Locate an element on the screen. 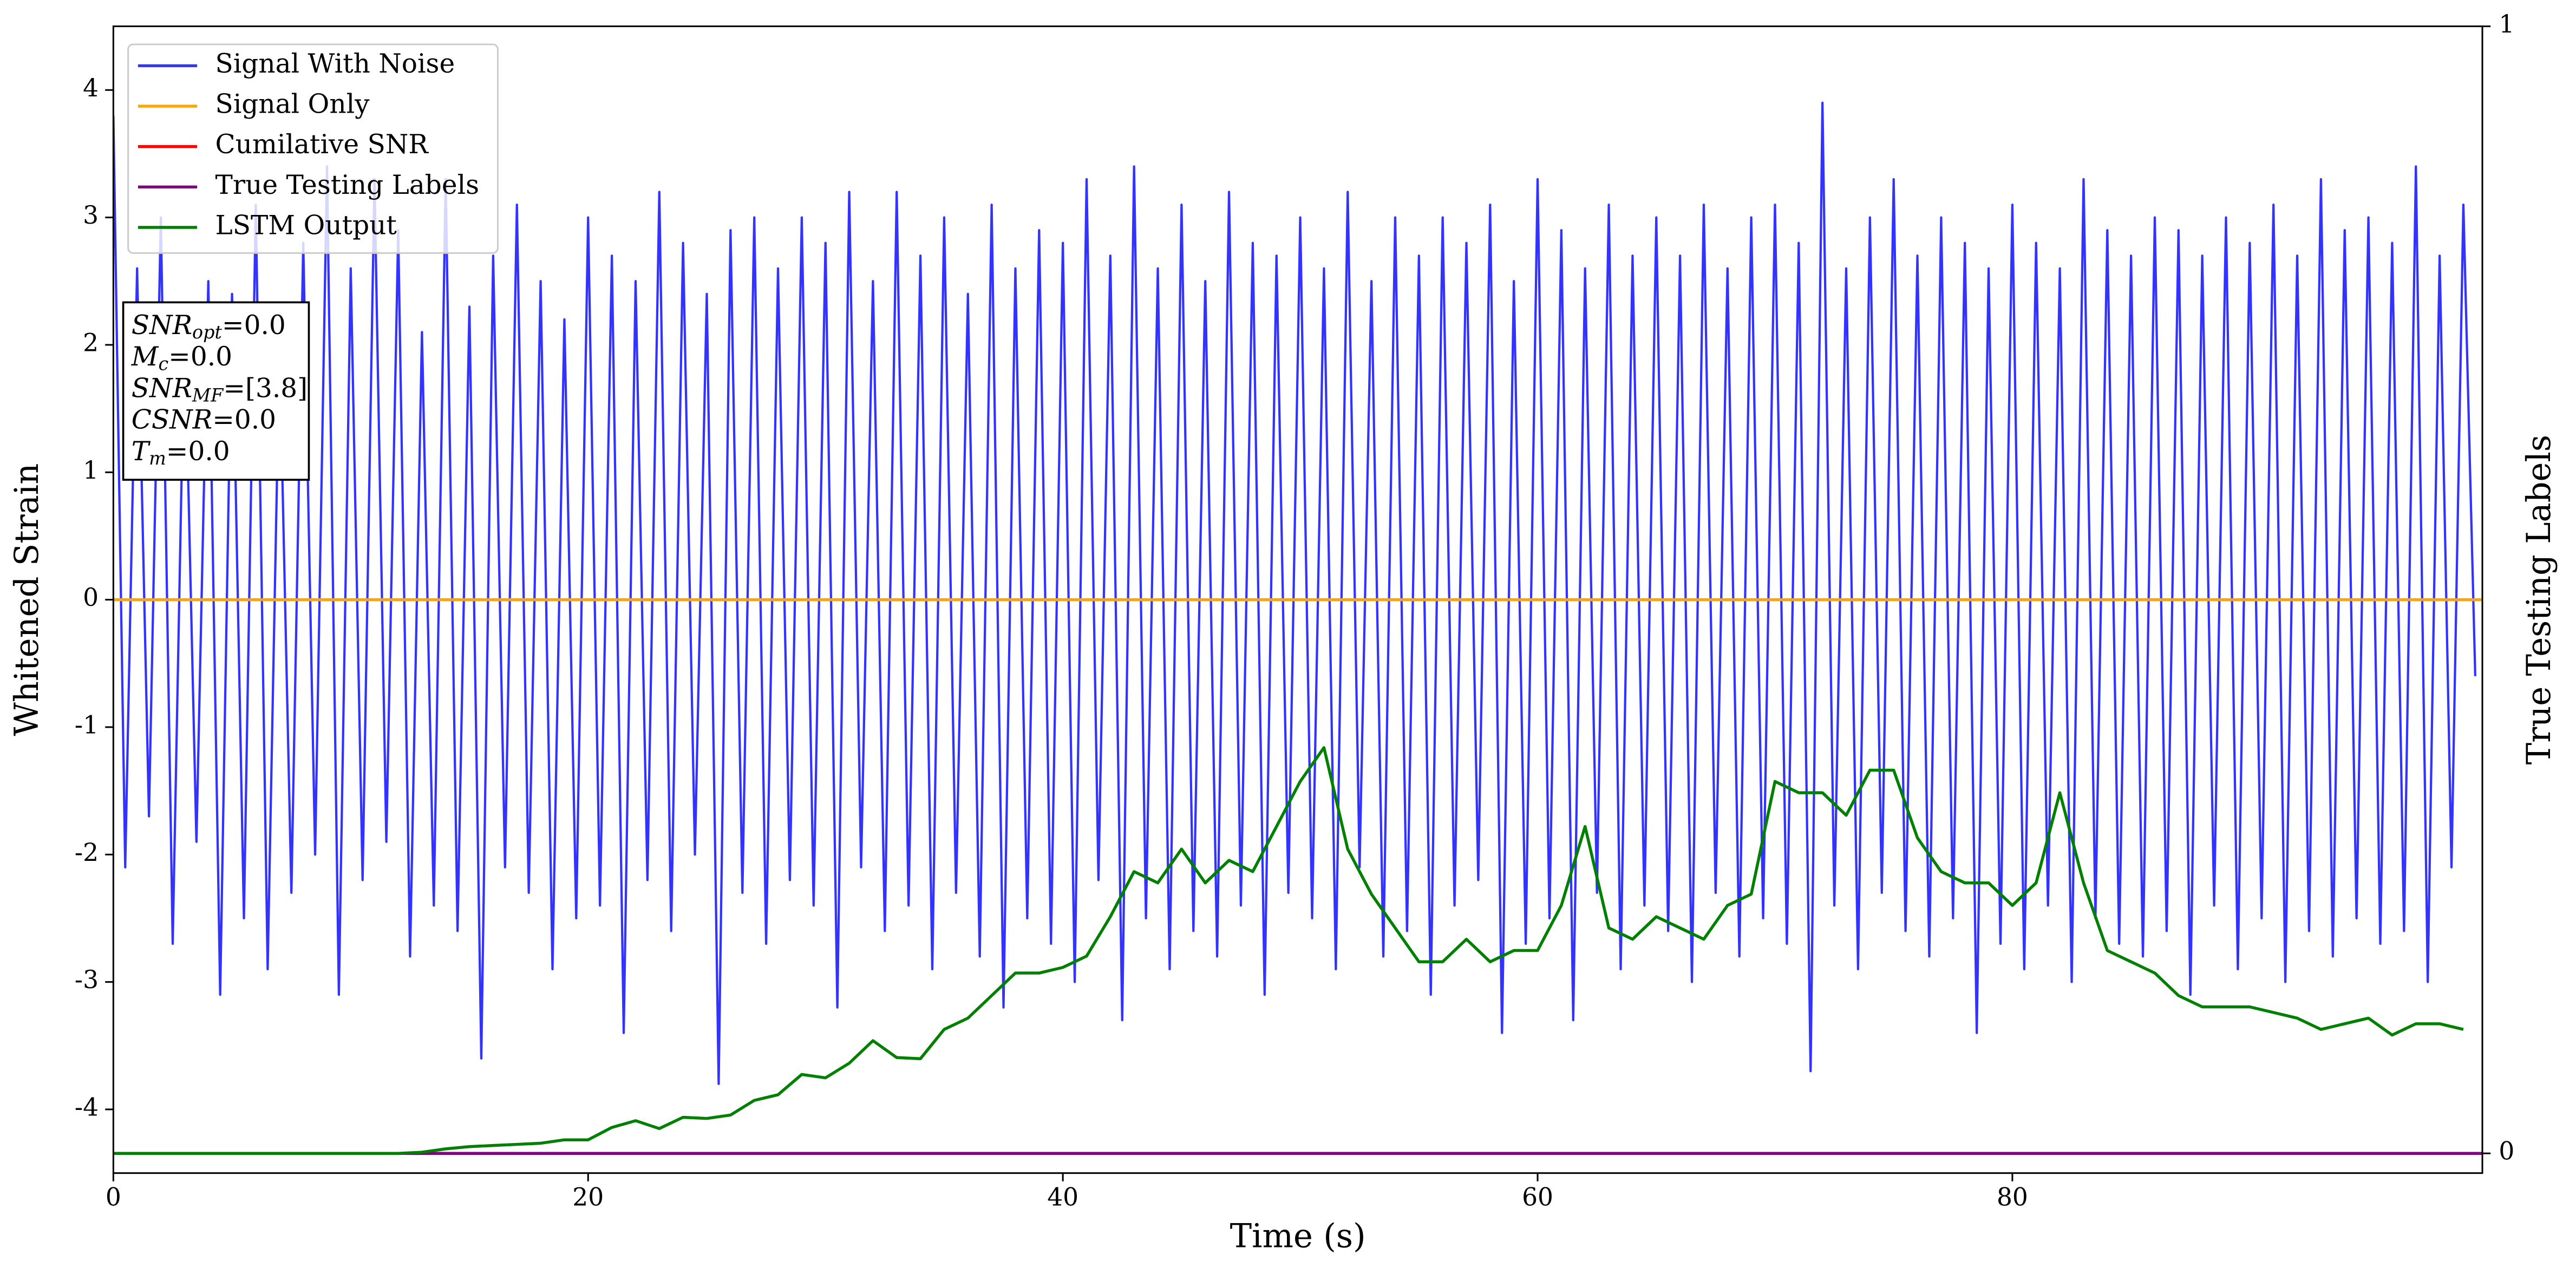 The image size is (2576, 1274). y-tick-label: -2 is located at coordinates (87, 852).